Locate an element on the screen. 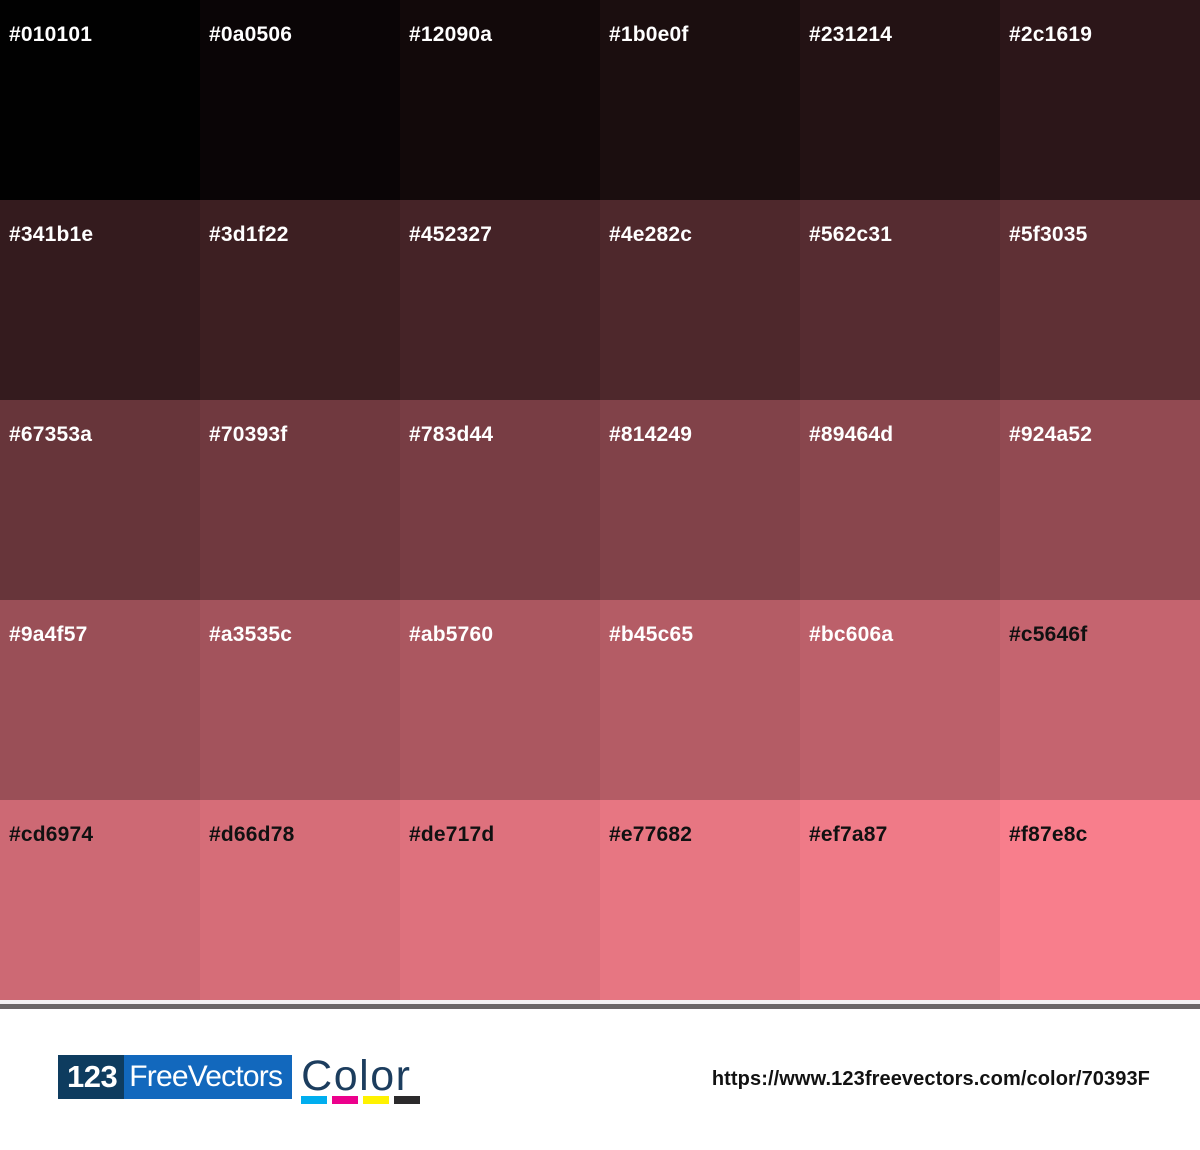 The image size is (1200, 1150). swatch-hex-label: #a3535c is located at coordinates (251, 634).